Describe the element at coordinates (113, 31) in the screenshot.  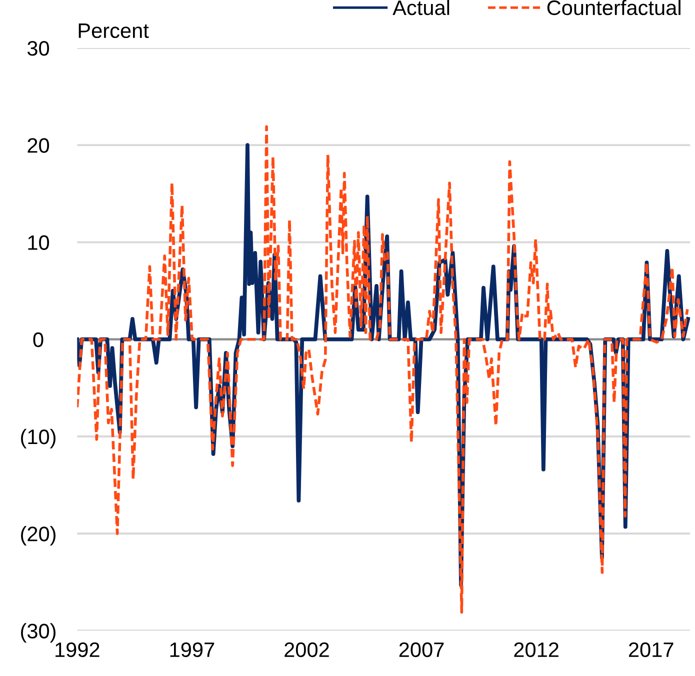
I see `y-axis-title: Percent` at that location.